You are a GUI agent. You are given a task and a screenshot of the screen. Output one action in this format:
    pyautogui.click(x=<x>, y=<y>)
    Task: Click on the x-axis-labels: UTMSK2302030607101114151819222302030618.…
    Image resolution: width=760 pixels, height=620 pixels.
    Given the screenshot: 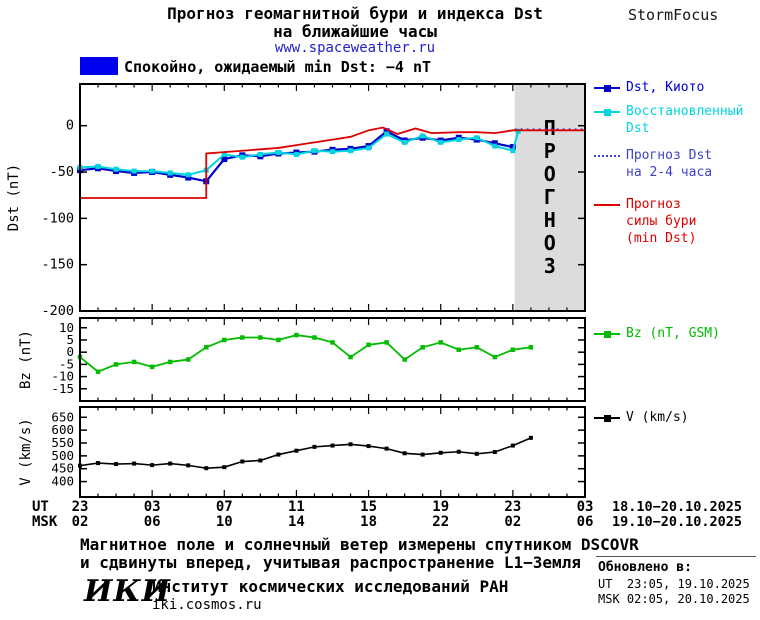 What is the action you would take?
    pyautogui.click(x=387, y=514)
    